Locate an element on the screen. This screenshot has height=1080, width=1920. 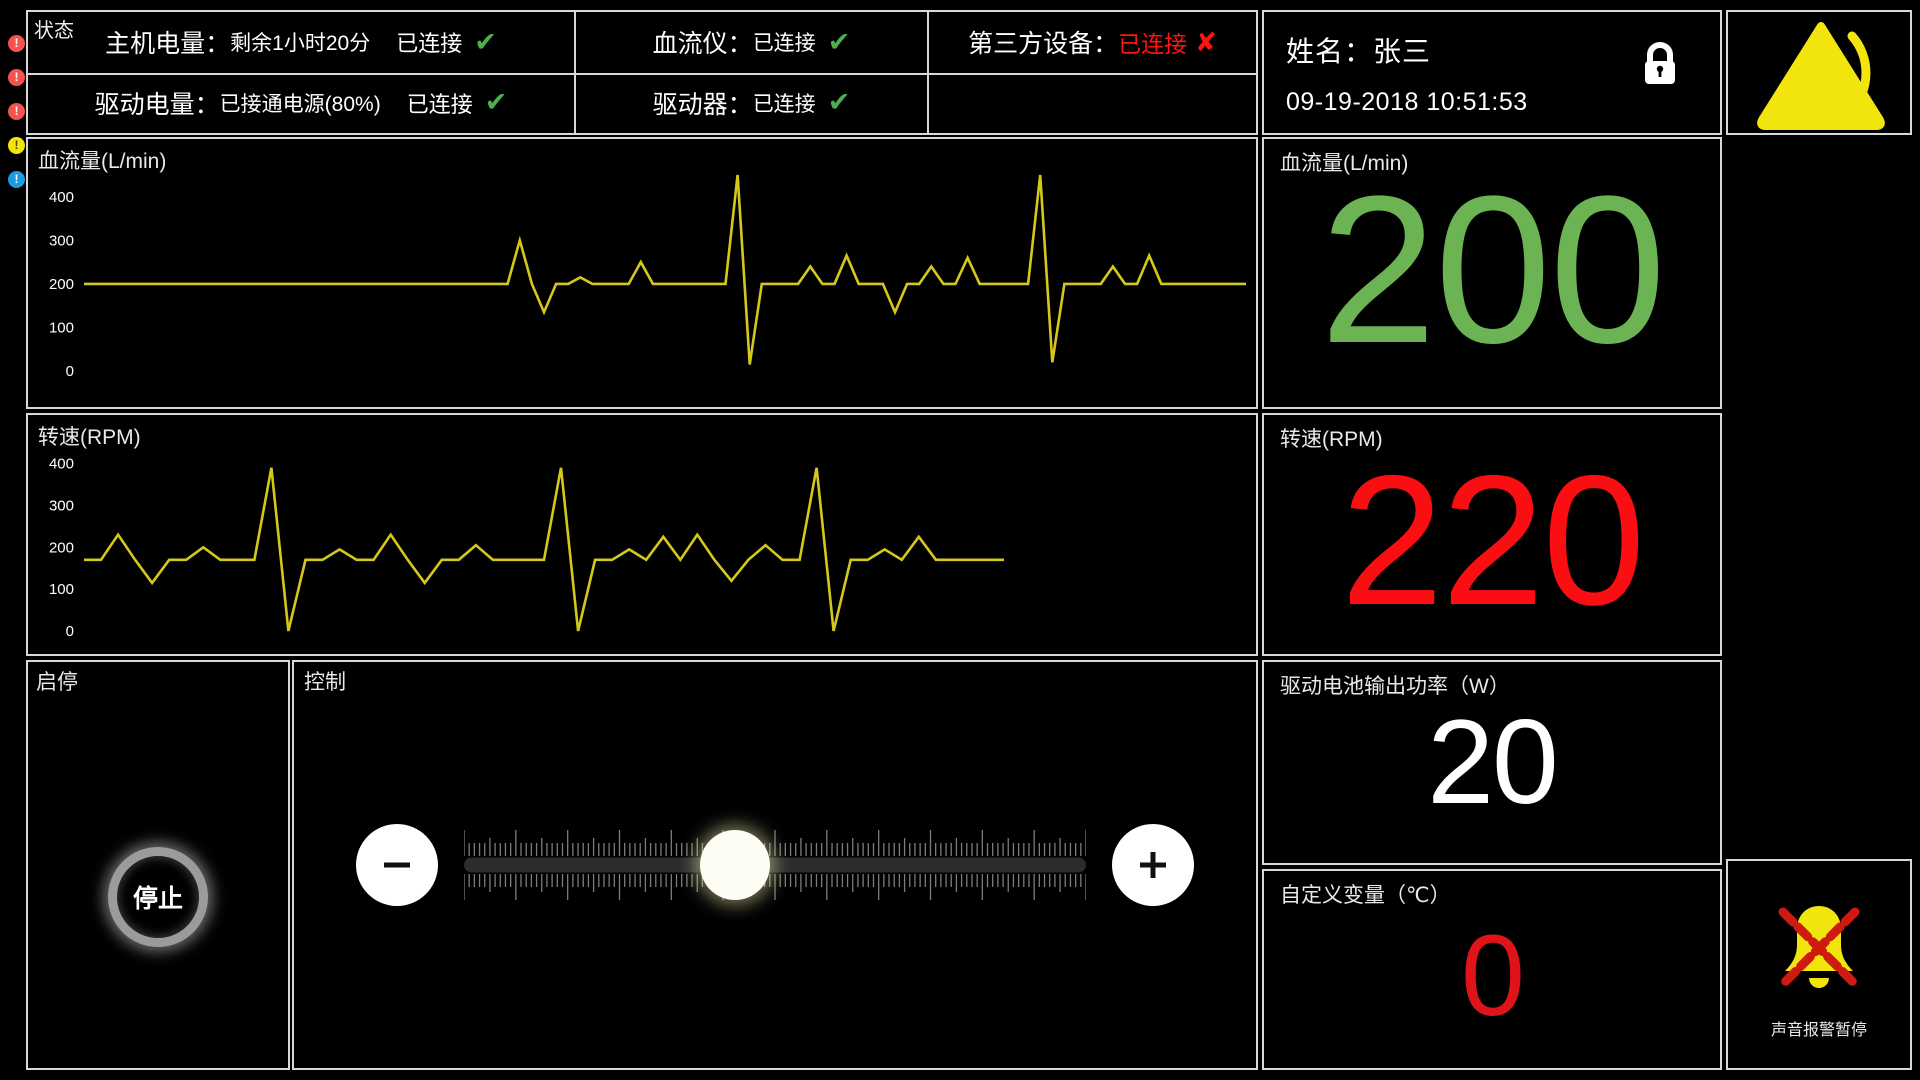
third-party-label: 第三方设备： is located at coordinates (1043, 44).